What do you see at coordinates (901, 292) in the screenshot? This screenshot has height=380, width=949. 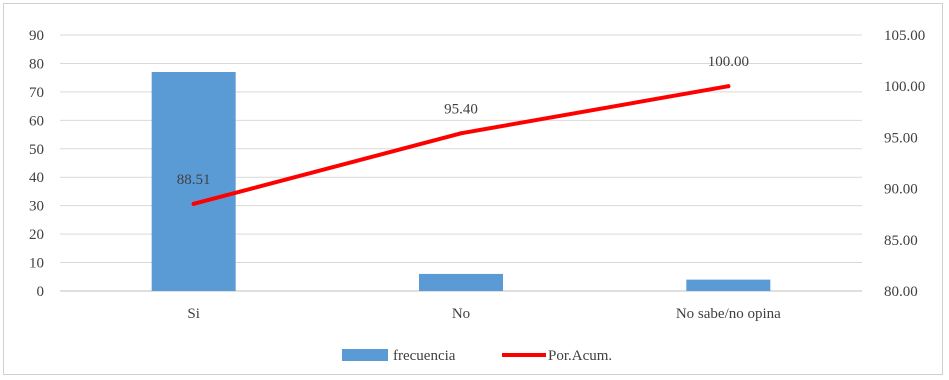 I see `y-right-tick-label: 80.00` at bounding box center [901, 292].